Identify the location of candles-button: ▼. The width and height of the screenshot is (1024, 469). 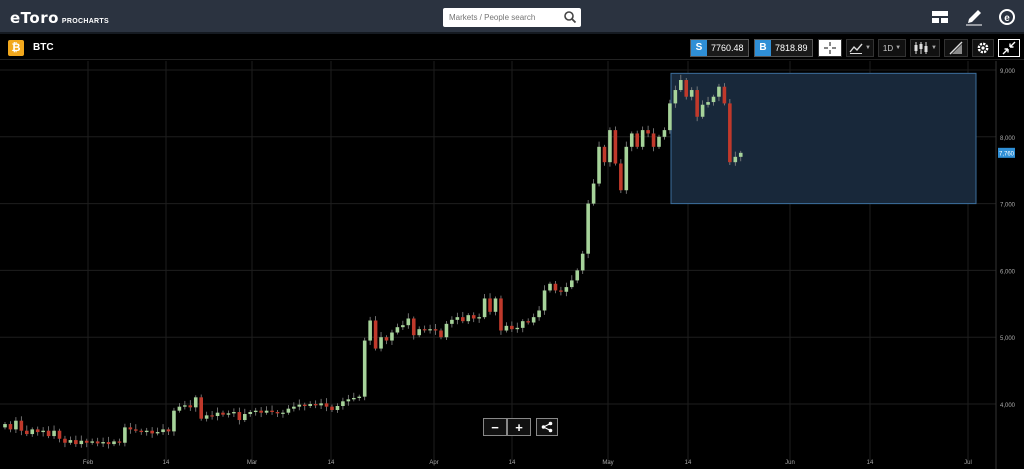
(925, 48).